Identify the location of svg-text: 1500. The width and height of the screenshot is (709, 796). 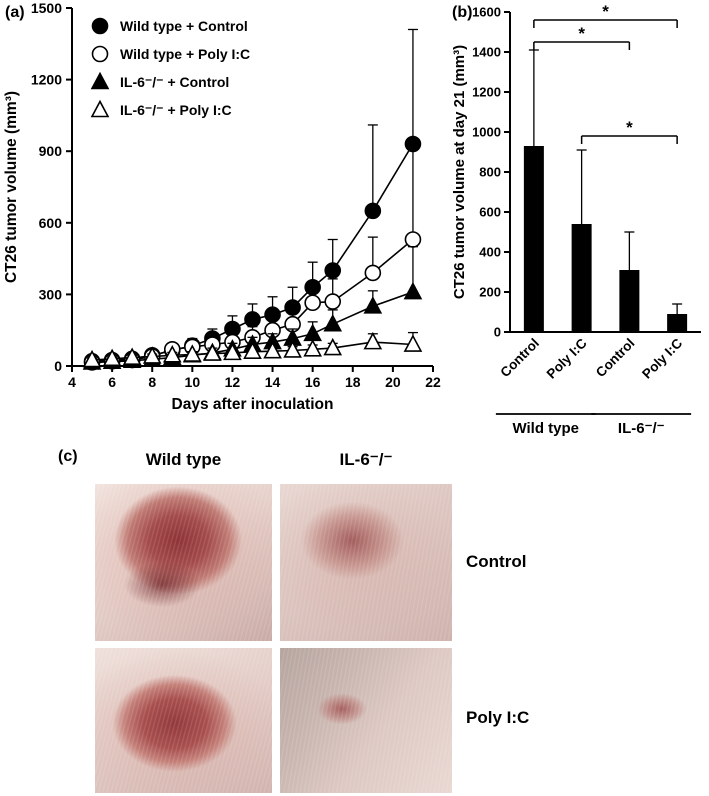
(46, 8).